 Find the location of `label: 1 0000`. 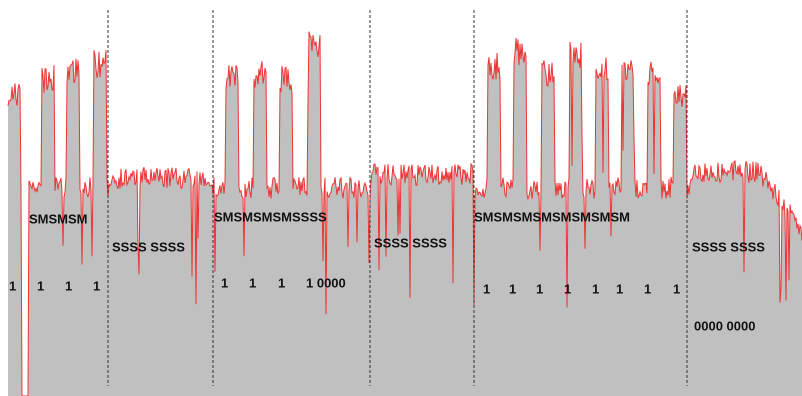

label: 1 0000 is located at coordinates (326, 282).